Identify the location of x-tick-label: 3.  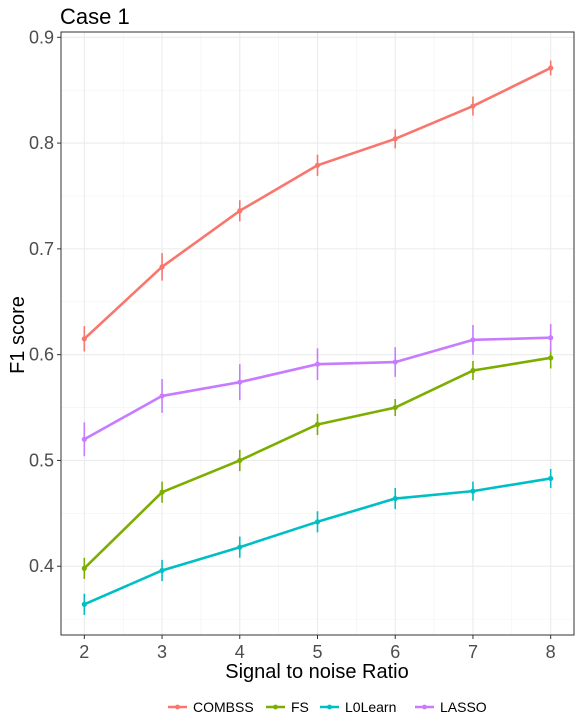
(162, 652).